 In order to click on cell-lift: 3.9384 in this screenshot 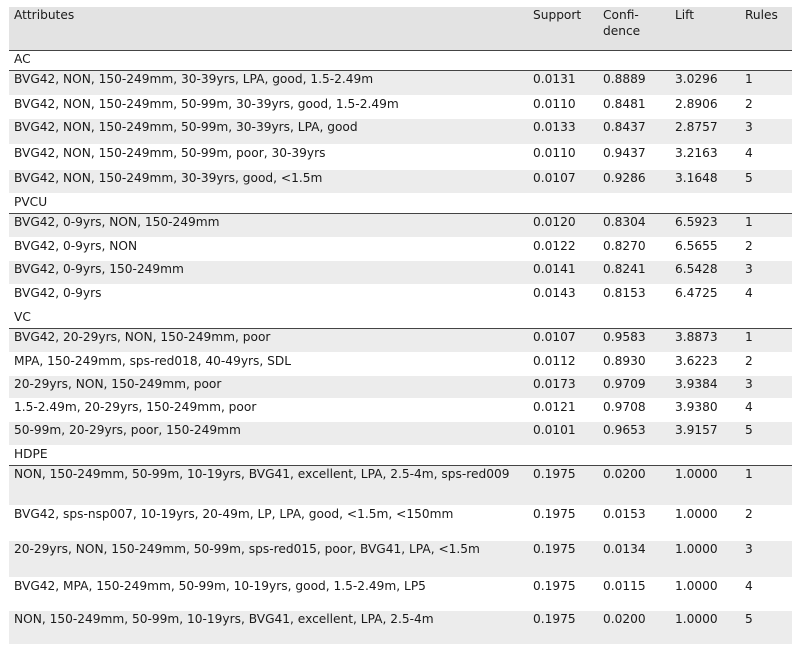, I will do `click(705, 387)`.